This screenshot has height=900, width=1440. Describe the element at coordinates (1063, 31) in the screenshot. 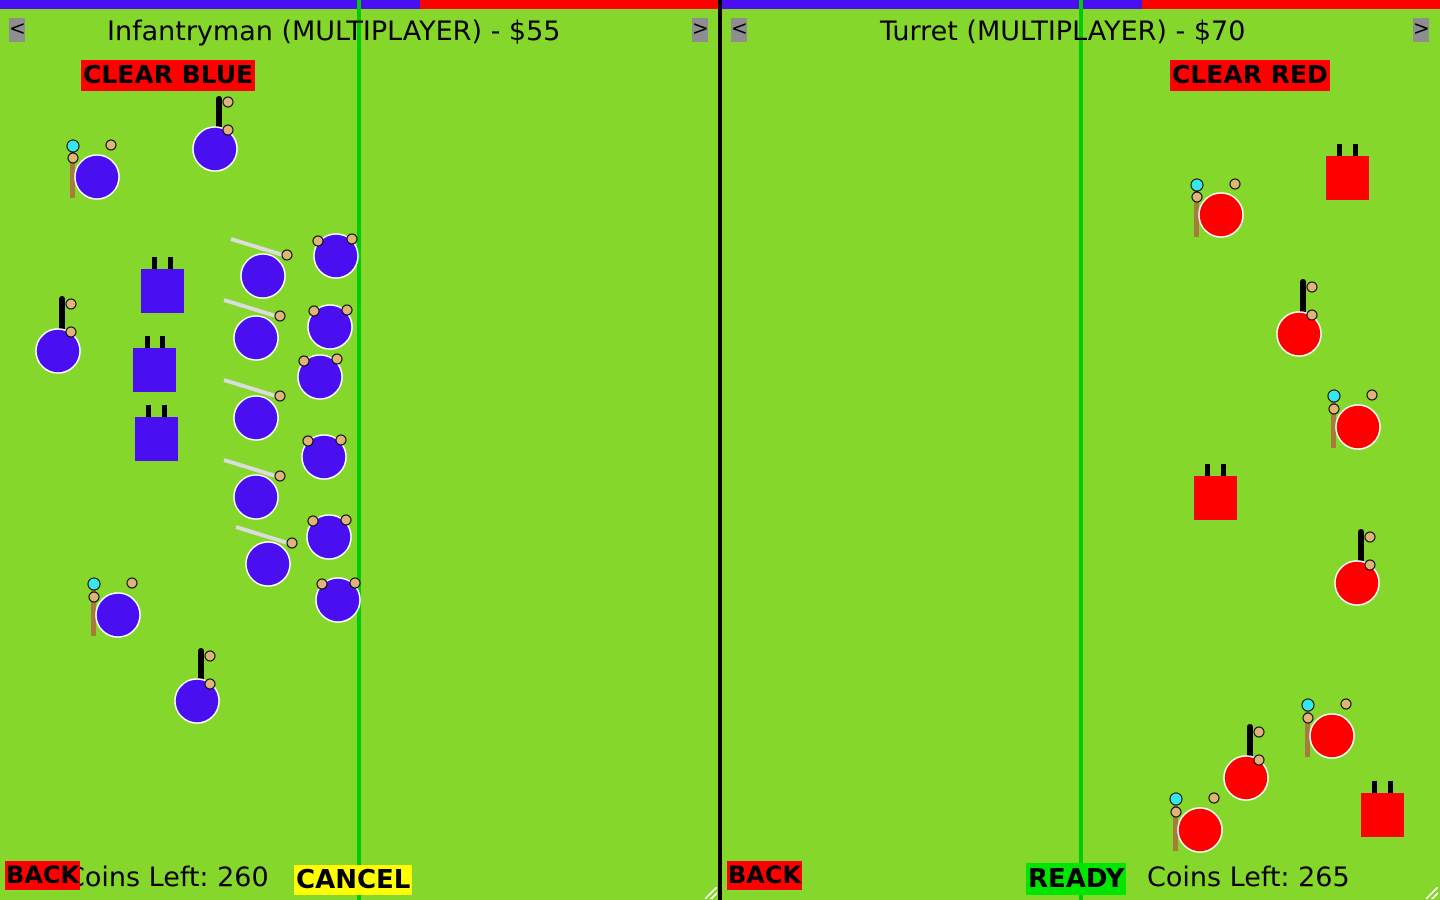

I see `unit-title: Turret (MULTIPLAYER) - $70` at that location.